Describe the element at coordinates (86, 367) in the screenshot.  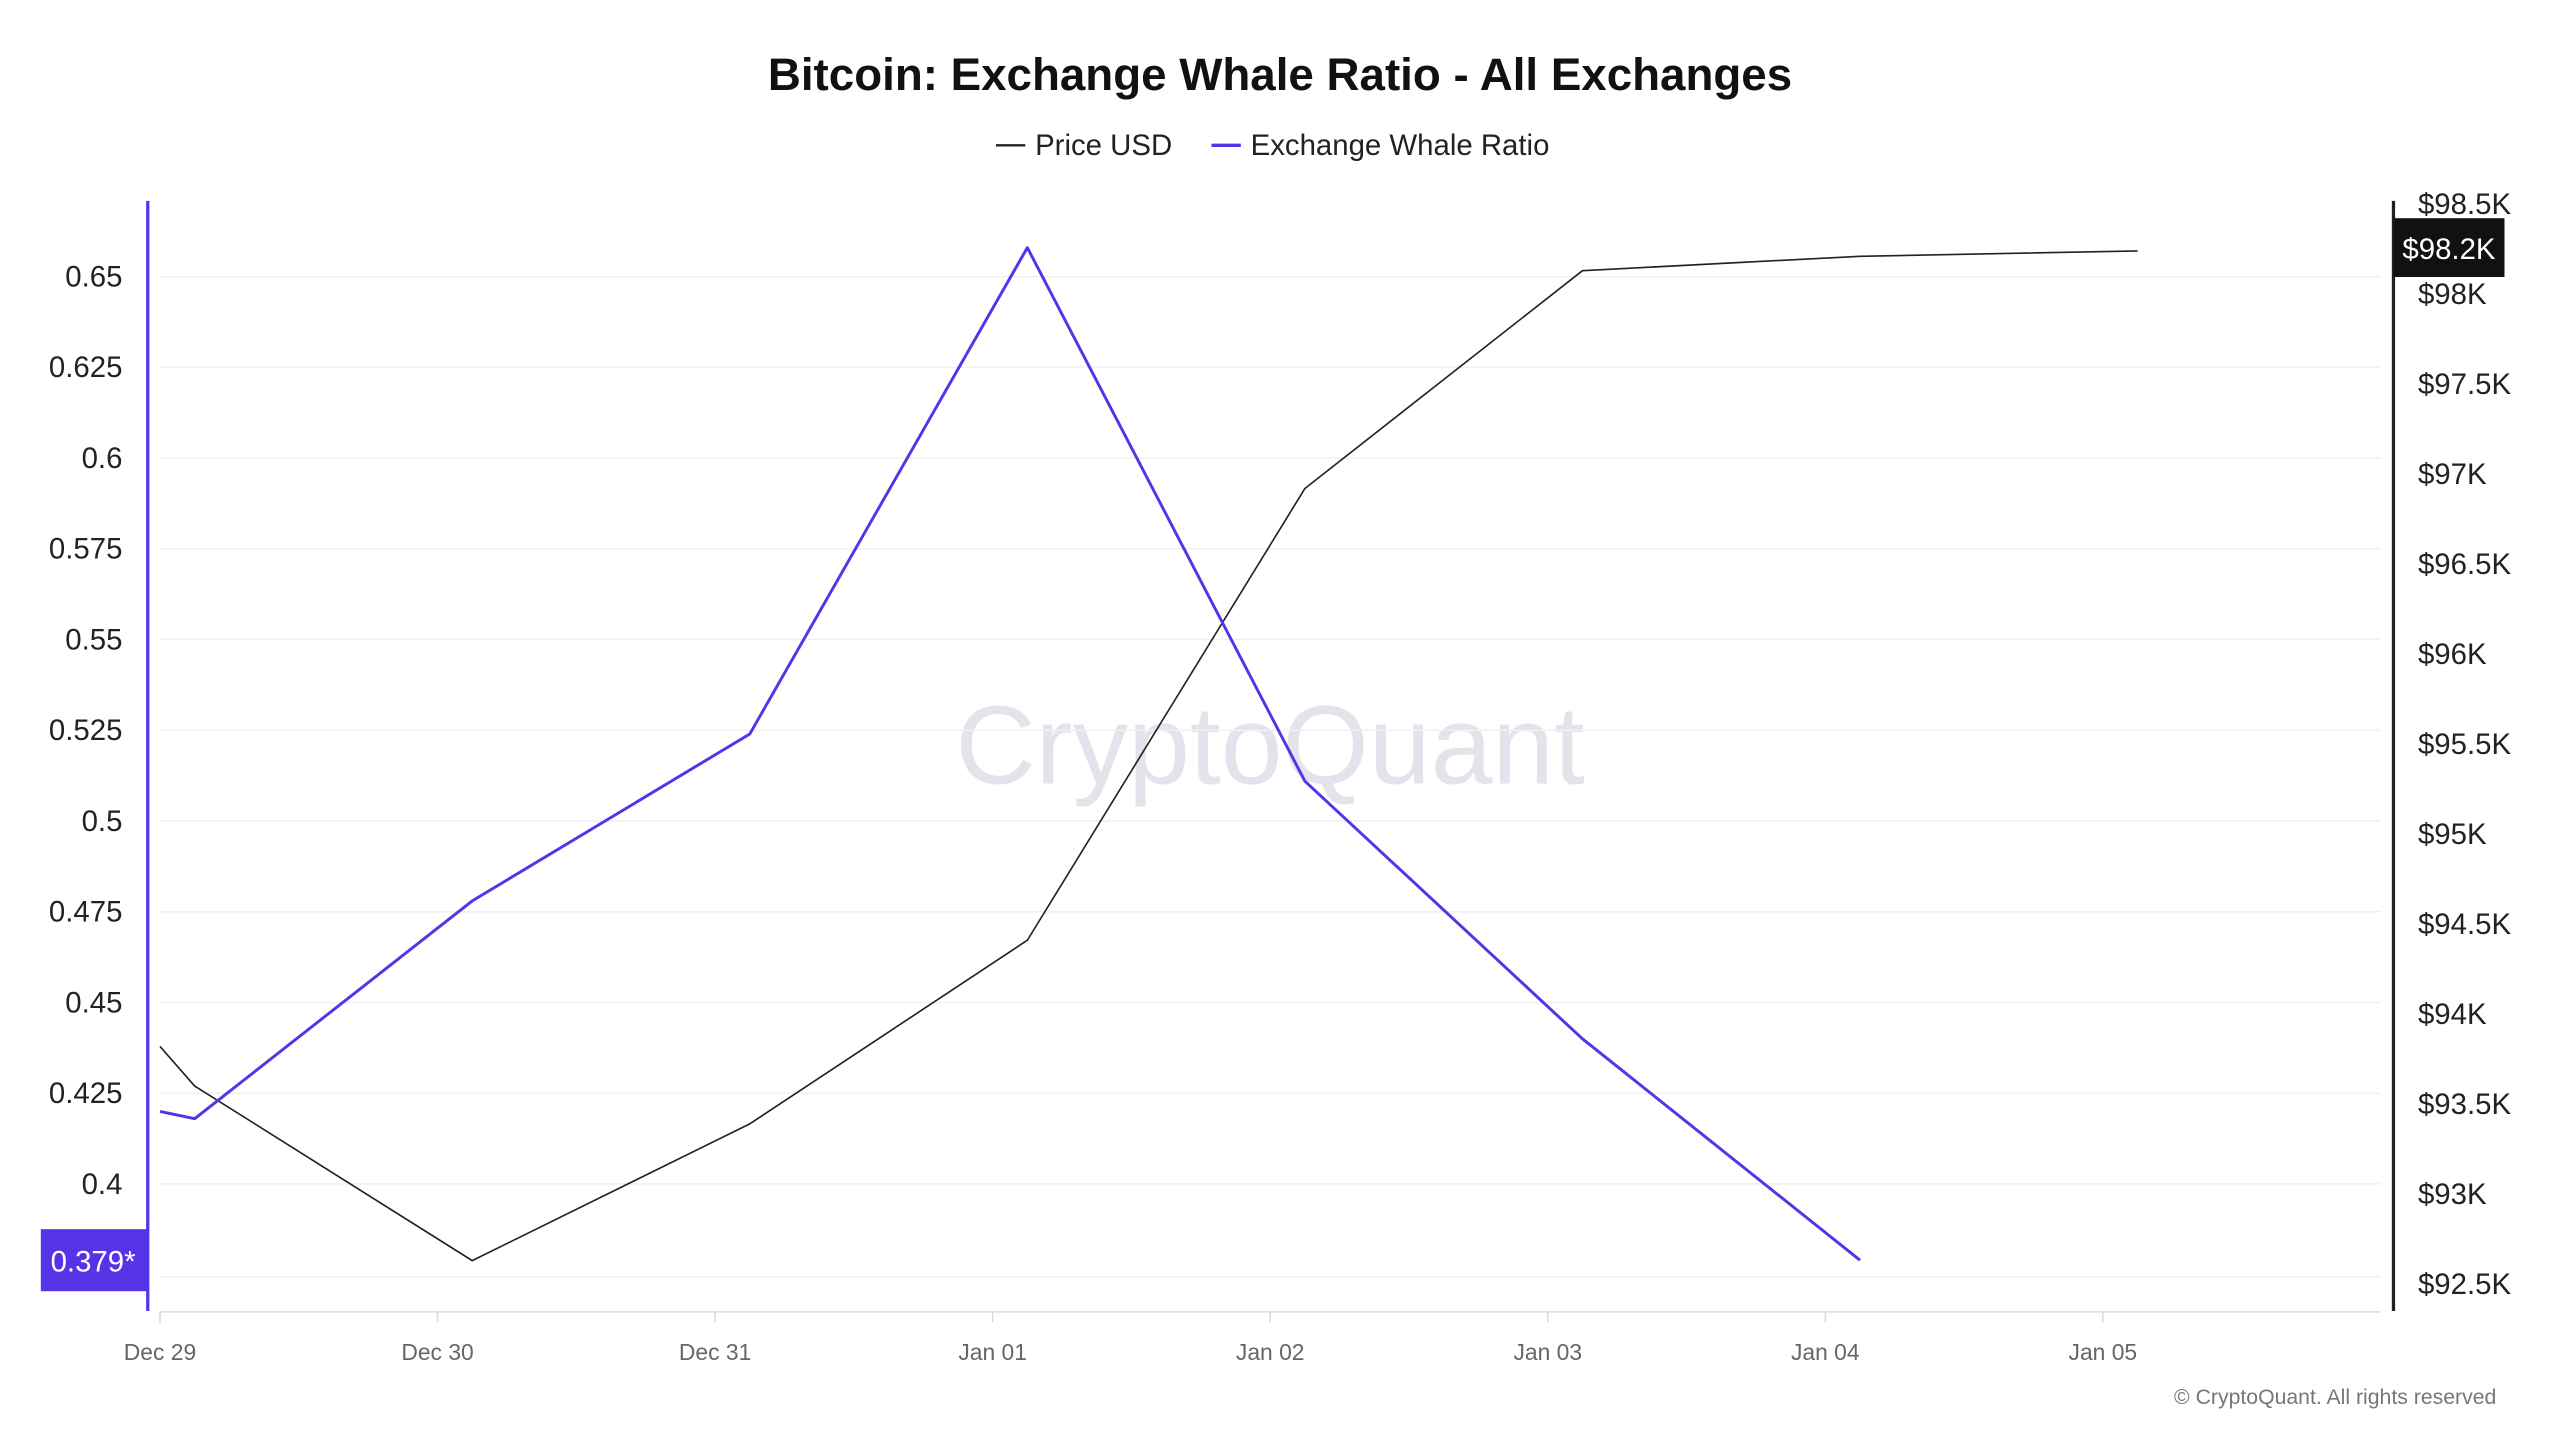
I see `left-axis-tick-label: 0.625` at that location.